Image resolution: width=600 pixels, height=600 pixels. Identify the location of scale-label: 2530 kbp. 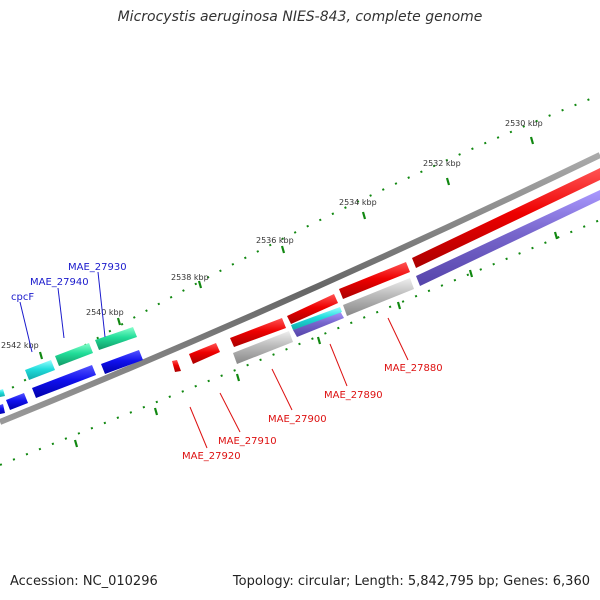
(524, 123).